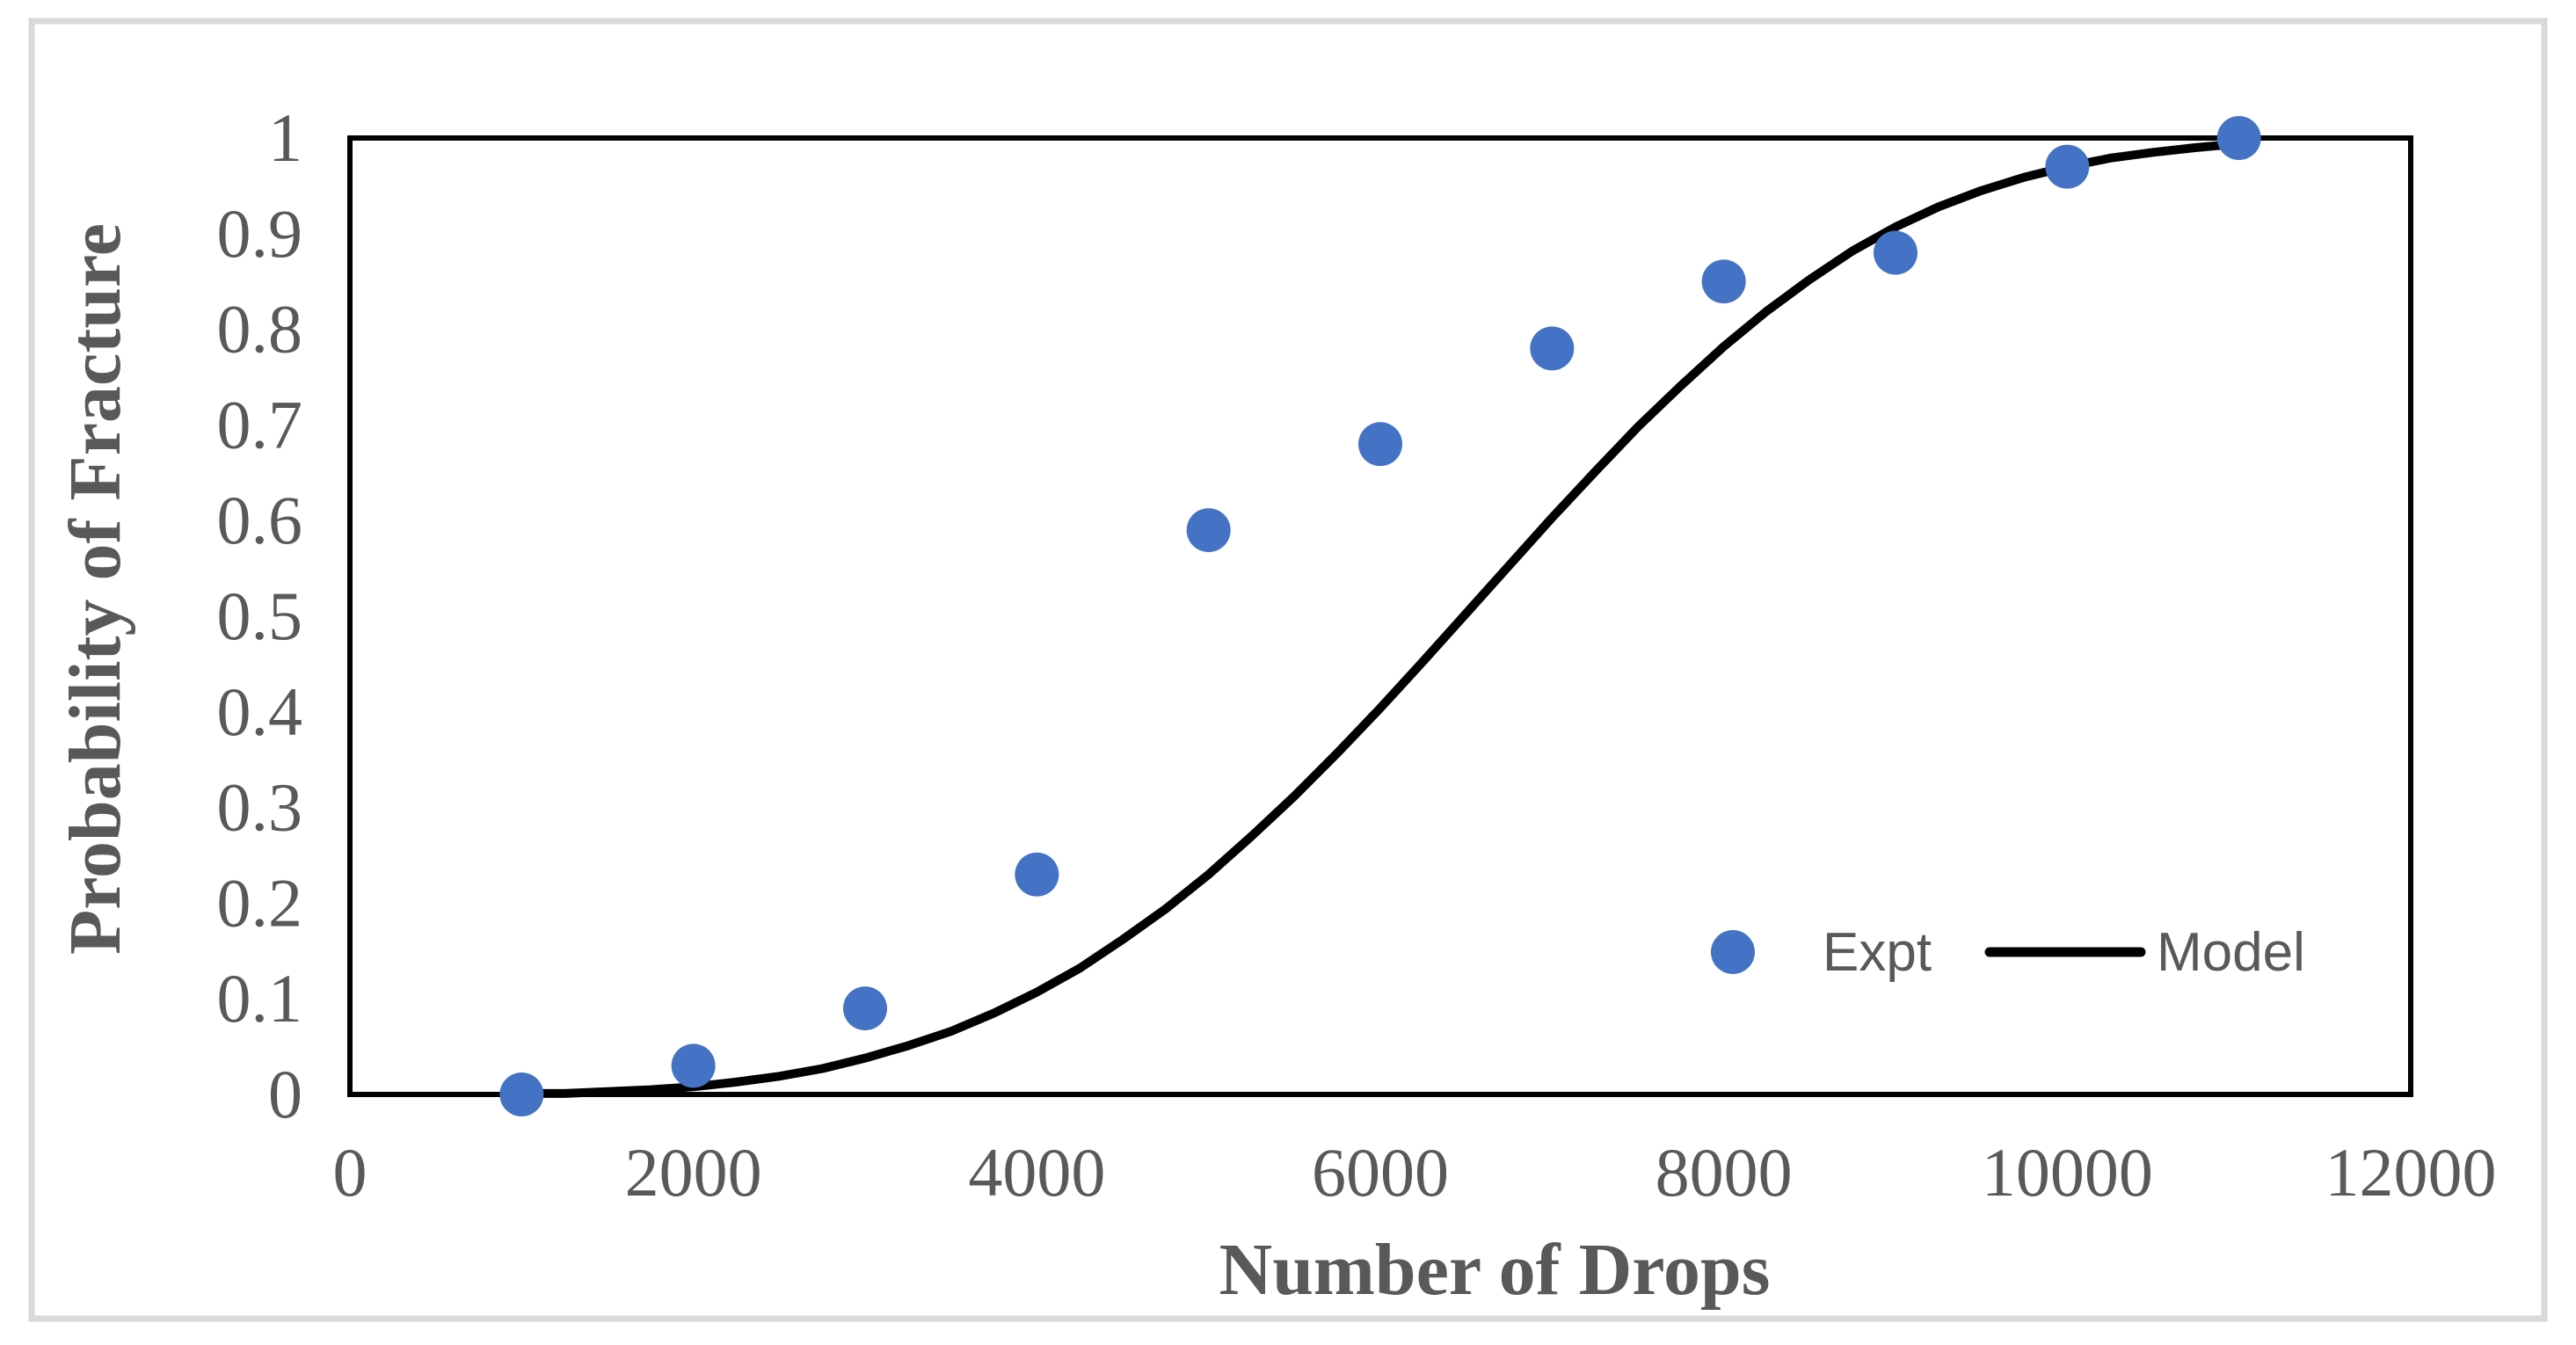 This screenshot has width=2576, height=1345. What do you see at coordinates (260, 329) in the screenshot?
I see `y-tick-label: 0.8` at bounding box center [260, 329].